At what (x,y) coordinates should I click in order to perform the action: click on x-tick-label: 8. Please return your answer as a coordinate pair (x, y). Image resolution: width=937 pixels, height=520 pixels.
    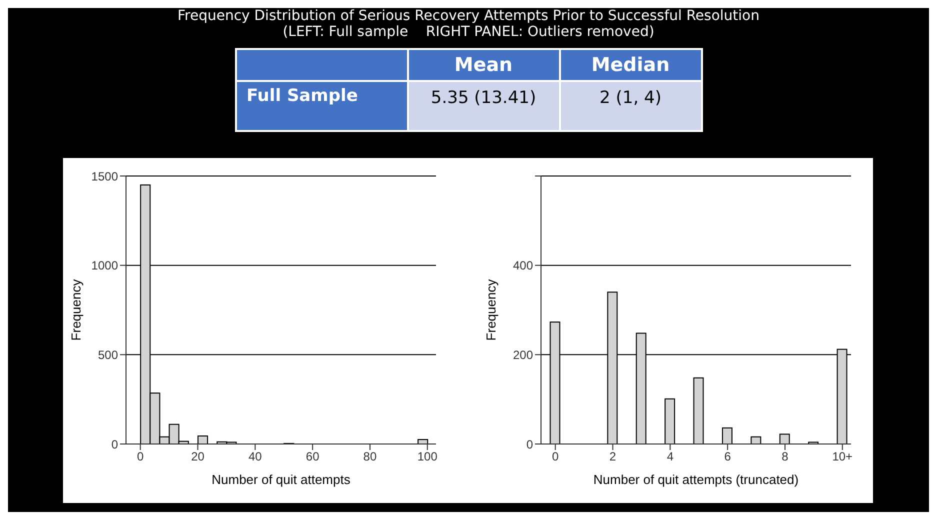
    Looking at the image, I should click on (785, 457).